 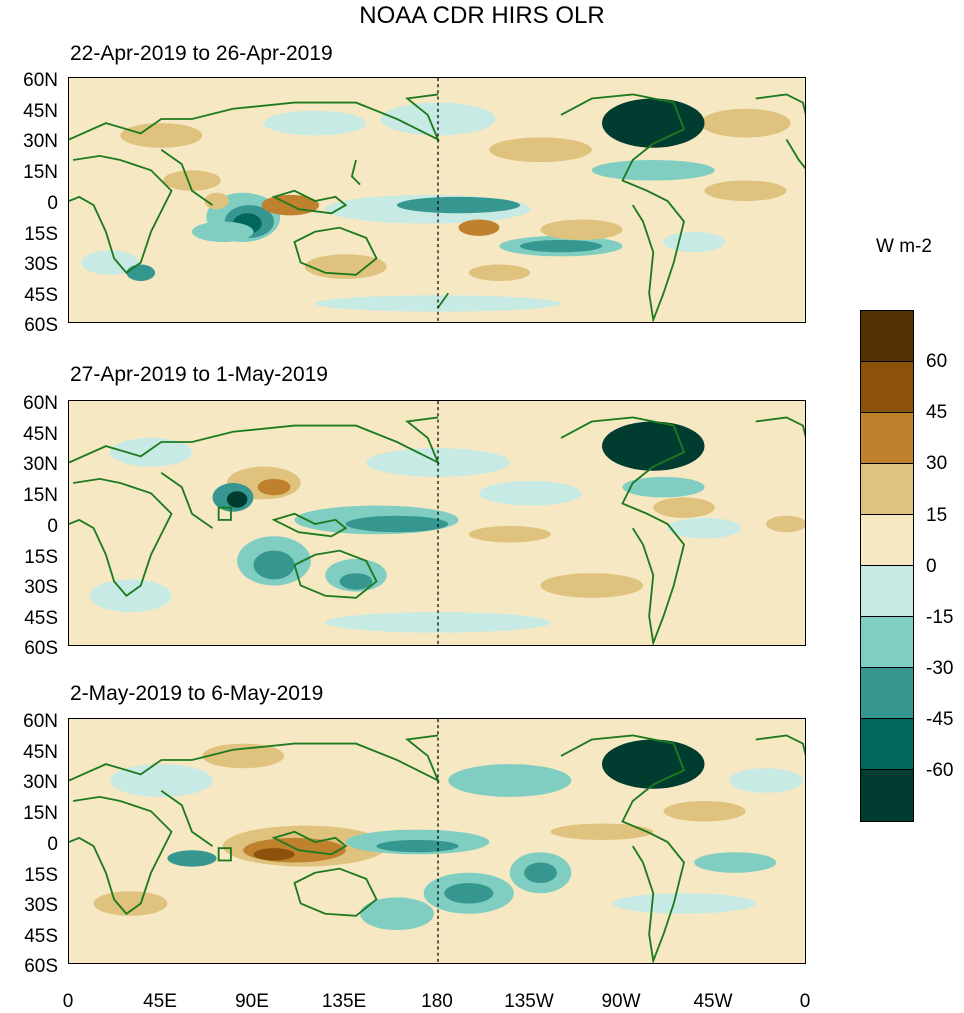 I want to click on lon-tick-label: 45W, so click(x=713, y=1001).